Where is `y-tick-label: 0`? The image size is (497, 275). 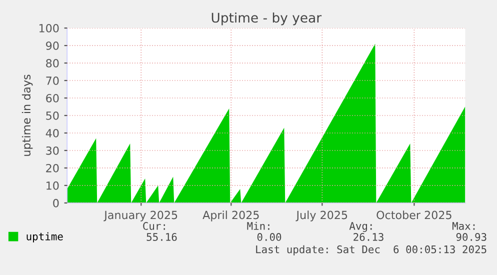
y-tick-label: 0 is located at coordinates (56, 203).